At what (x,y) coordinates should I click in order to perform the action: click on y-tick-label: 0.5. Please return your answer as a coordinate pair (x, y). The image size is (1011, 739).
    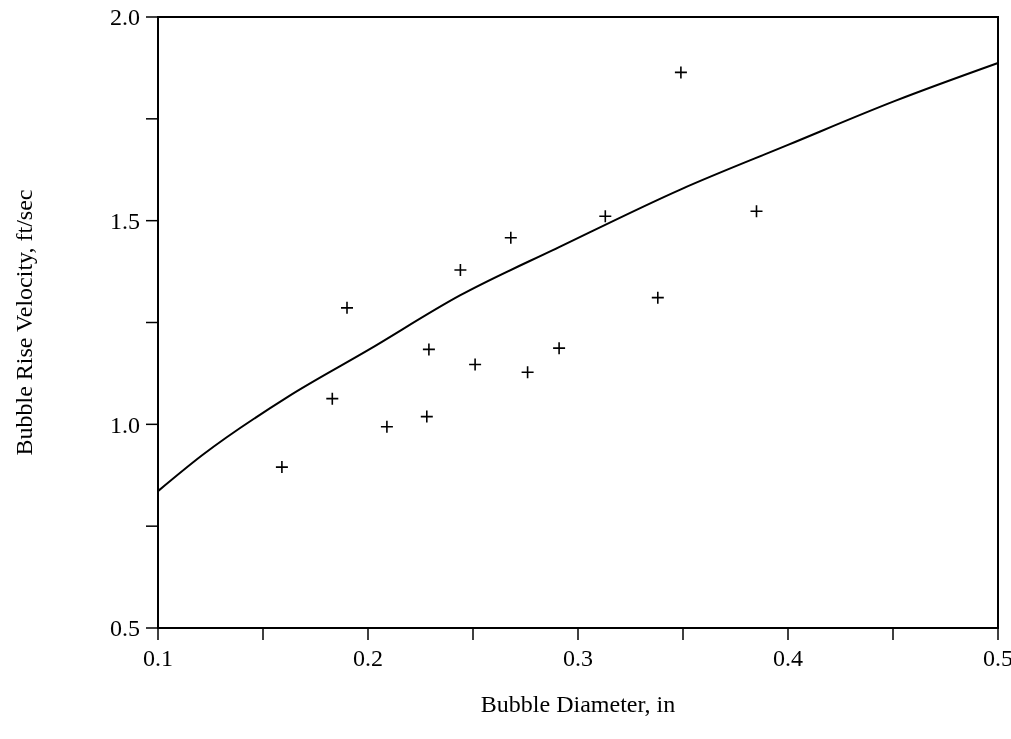
    Looking at the image, I should click on (125, 628).